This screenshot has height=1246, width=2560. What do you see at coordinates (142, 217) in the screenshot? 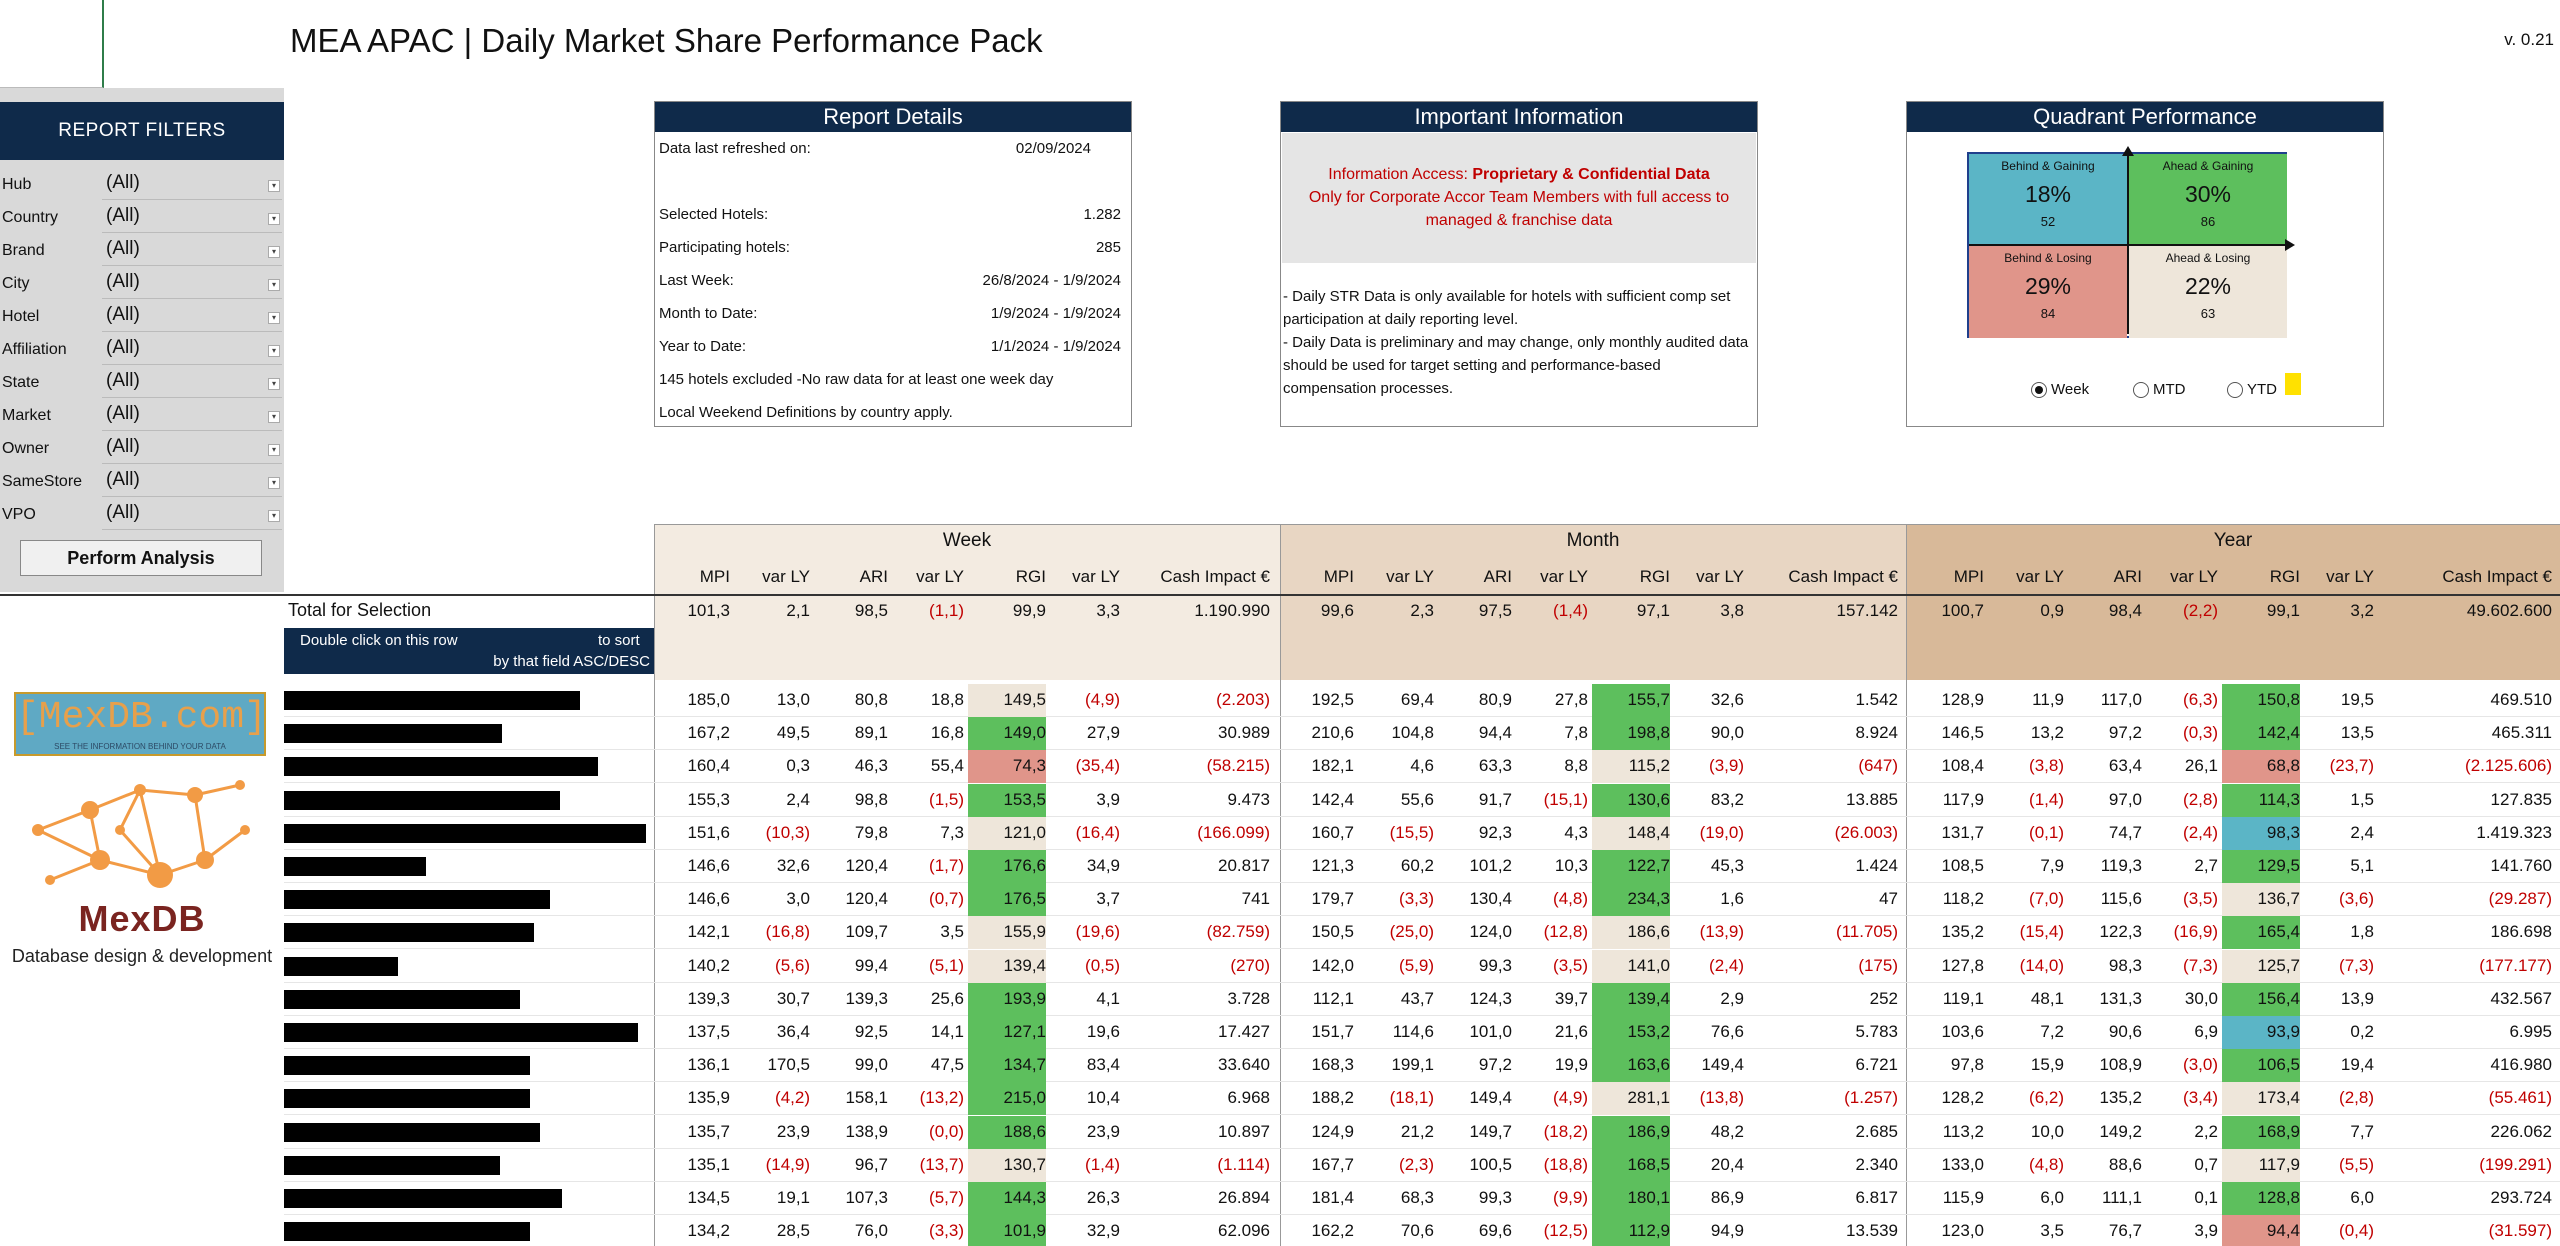
I see `filter-country: Country (All) ▾` at bounding box center [142, 217].